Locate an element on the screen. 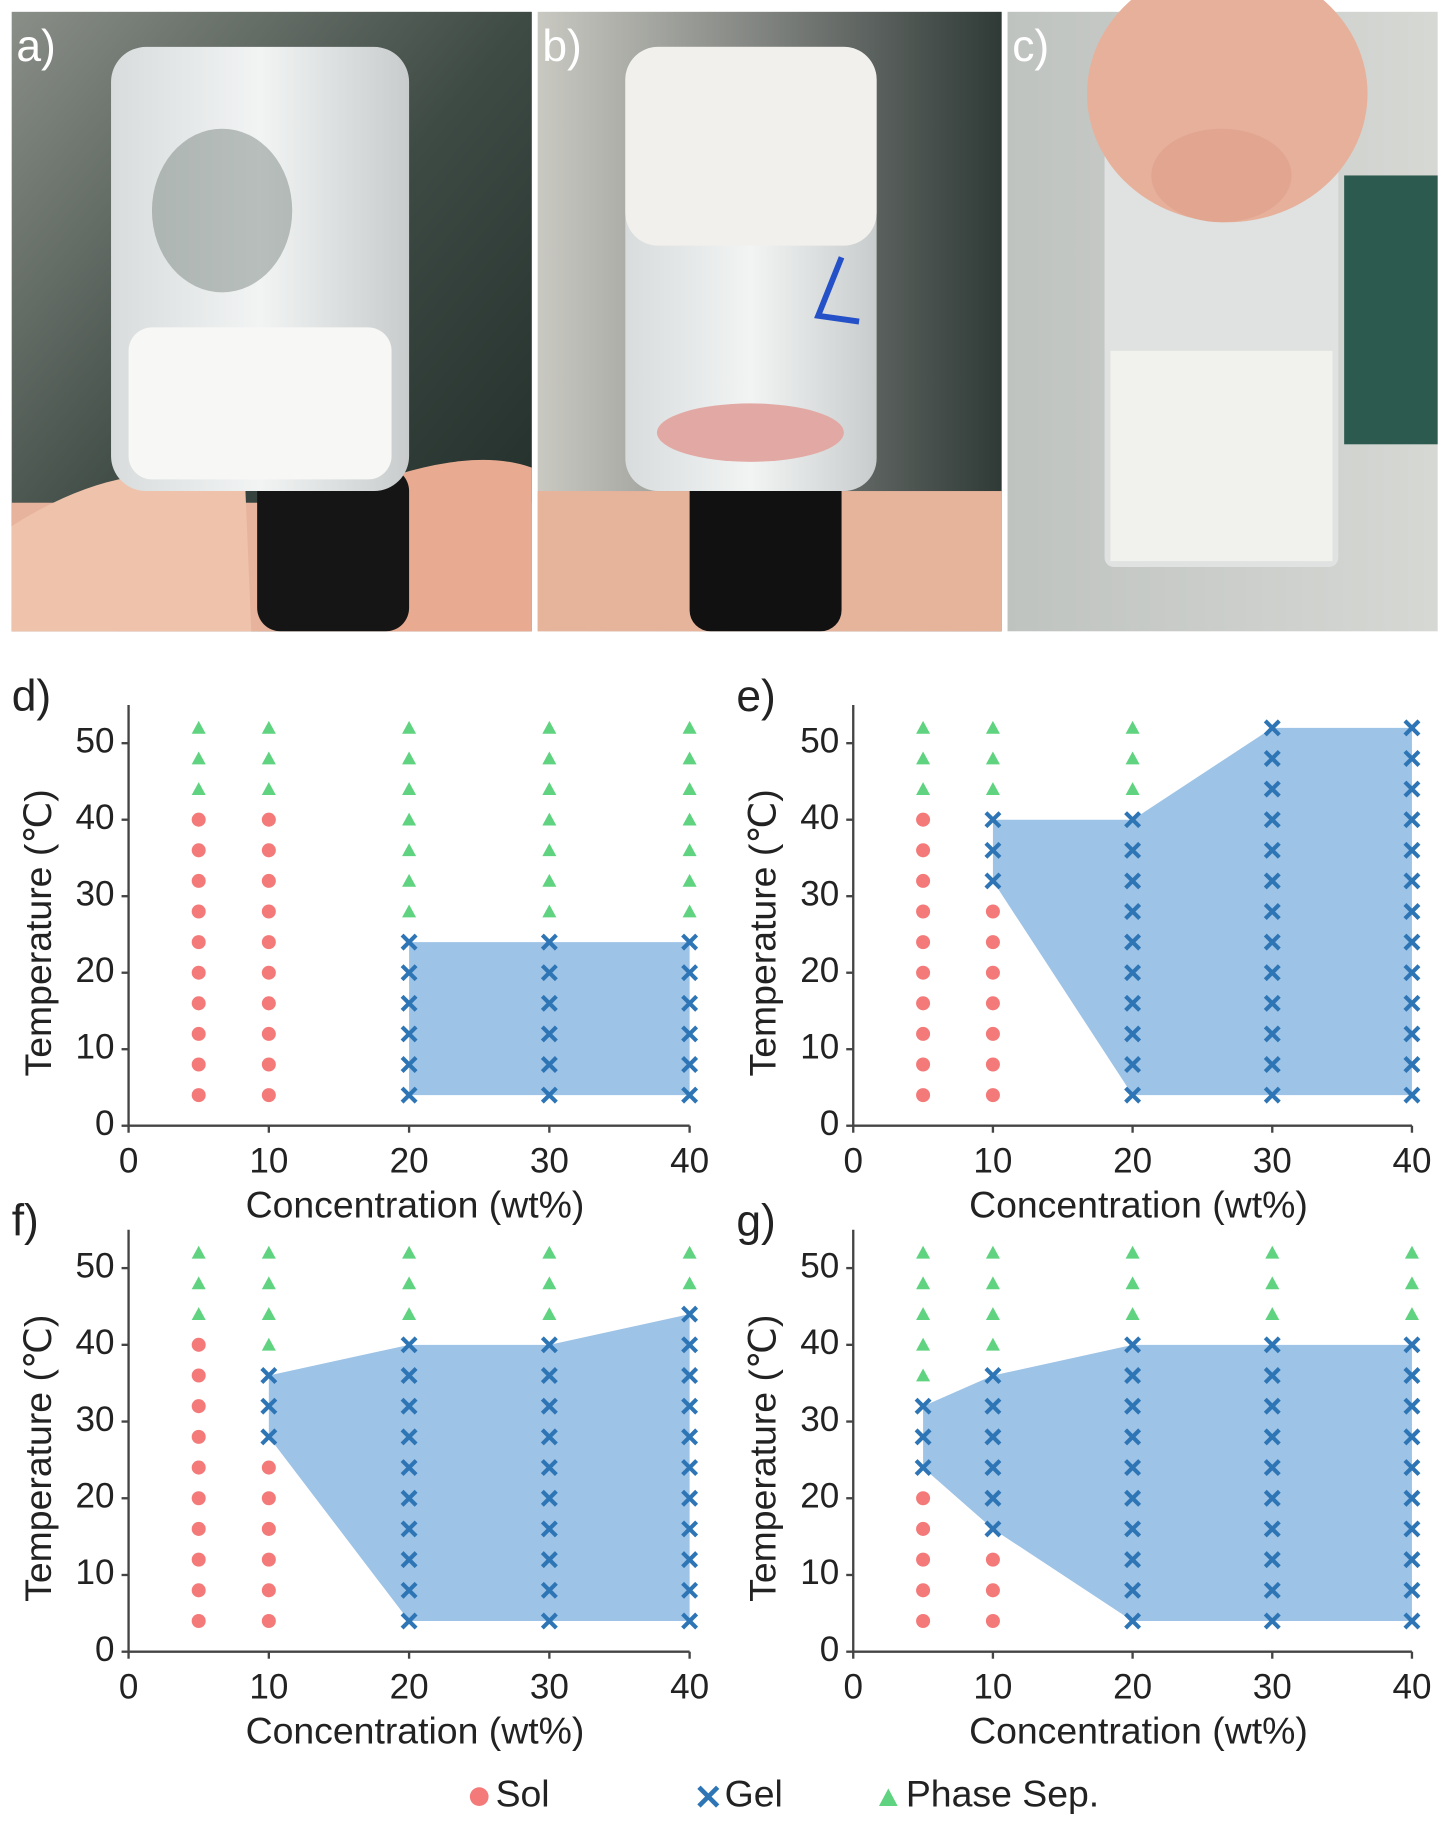 This screenshot has height=1833, width=1440. panel-label: e) is located at coordinates (755, 696).